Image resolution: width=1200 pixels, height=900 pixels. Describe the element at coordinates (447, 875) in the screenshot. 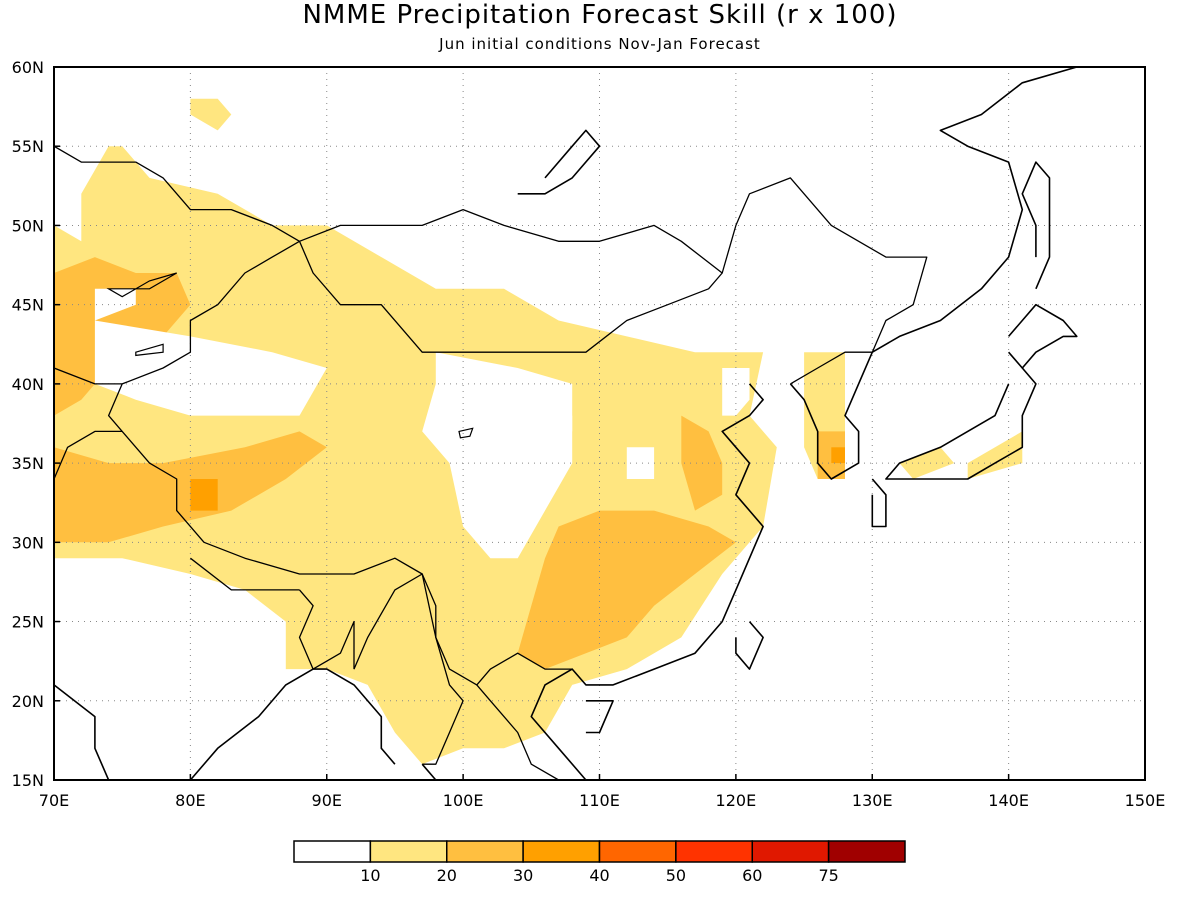

I see `colorbar-label: 20` at that location.